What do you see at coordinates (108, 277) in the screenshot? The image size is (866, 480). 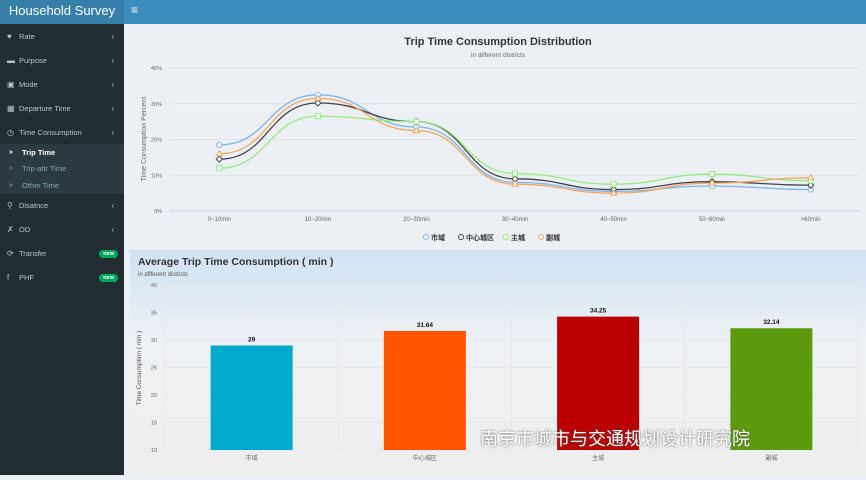 I see `new-badge: new` at bounding box center [108, 277].